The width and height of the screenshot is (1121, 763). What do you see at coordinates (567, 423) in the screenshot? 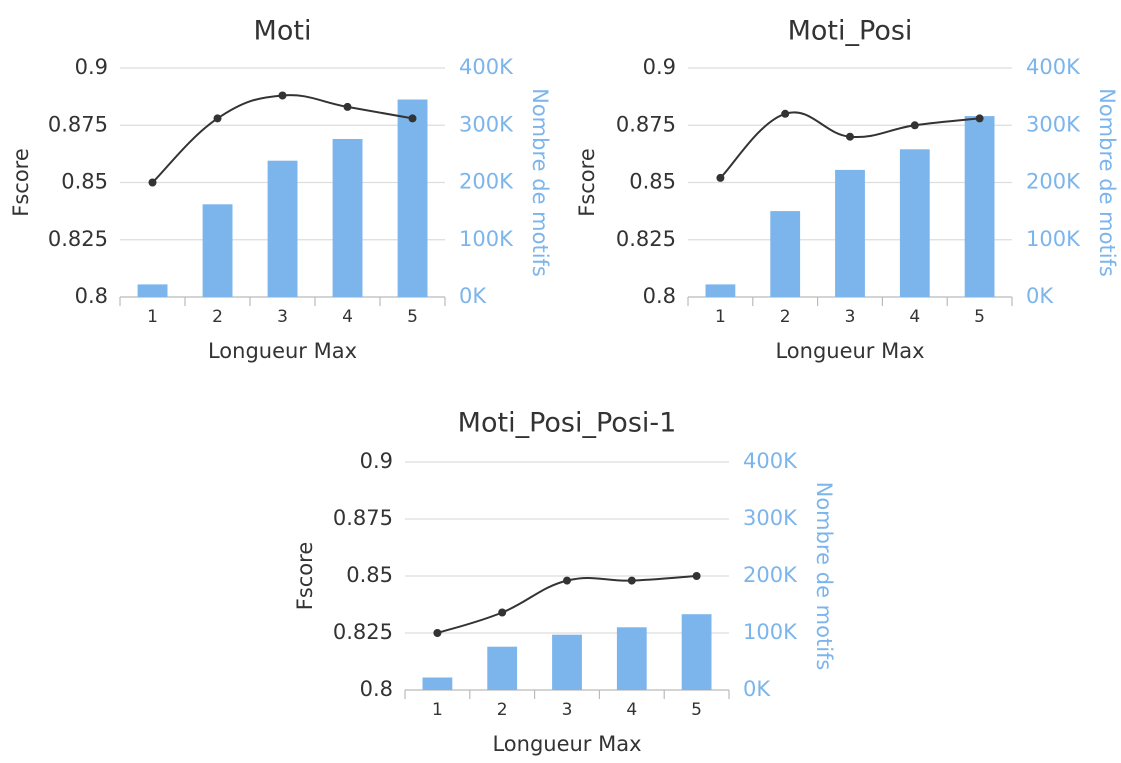
I see `chart-title: Moti_Posi_Posi-1` at bounding box center [567, 423].